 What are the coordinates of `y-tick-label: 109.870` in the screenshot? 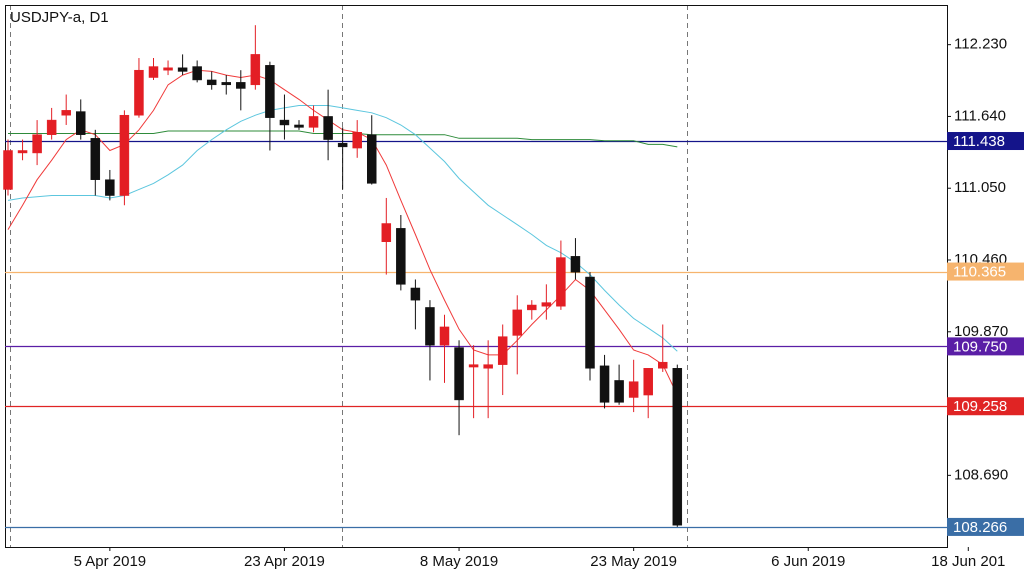 It's located at (981, 331).